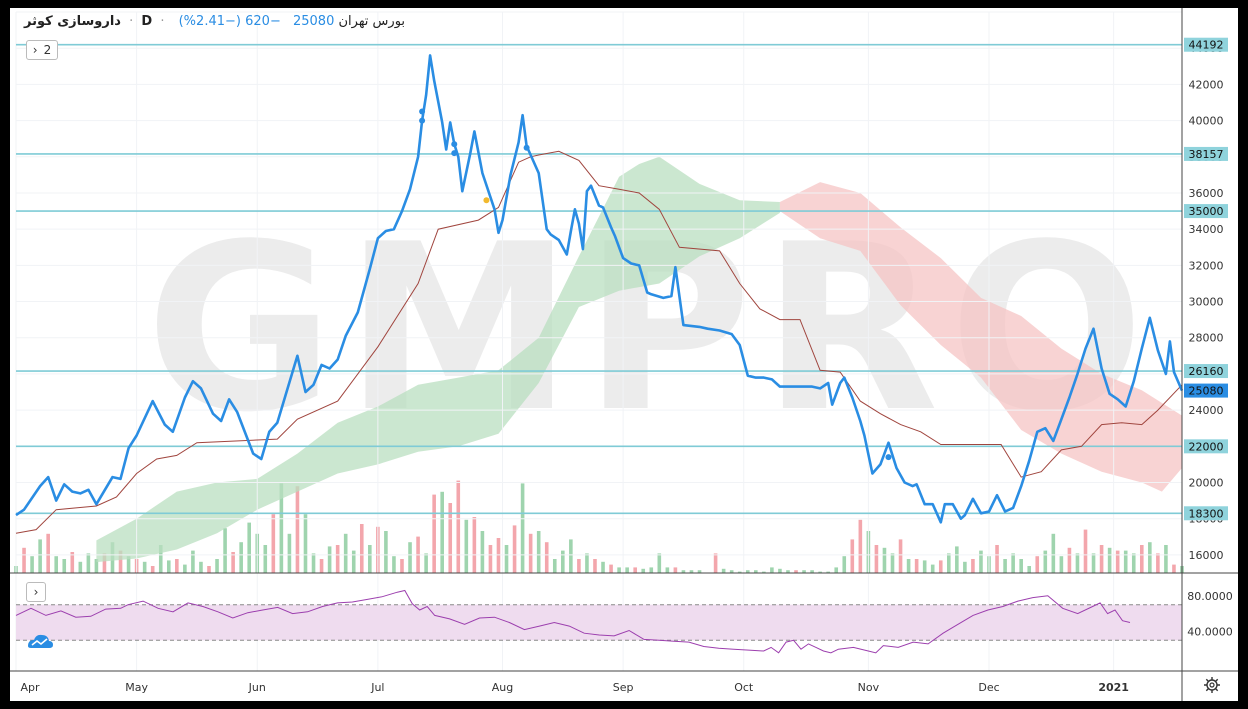 Image resolution: width=1248 pixels, height=709 pixels. What do you see at coordinates (372, 21) in the screenshot?
I see `exchange-name: بورس تهران` at bounding box center [372, 21].